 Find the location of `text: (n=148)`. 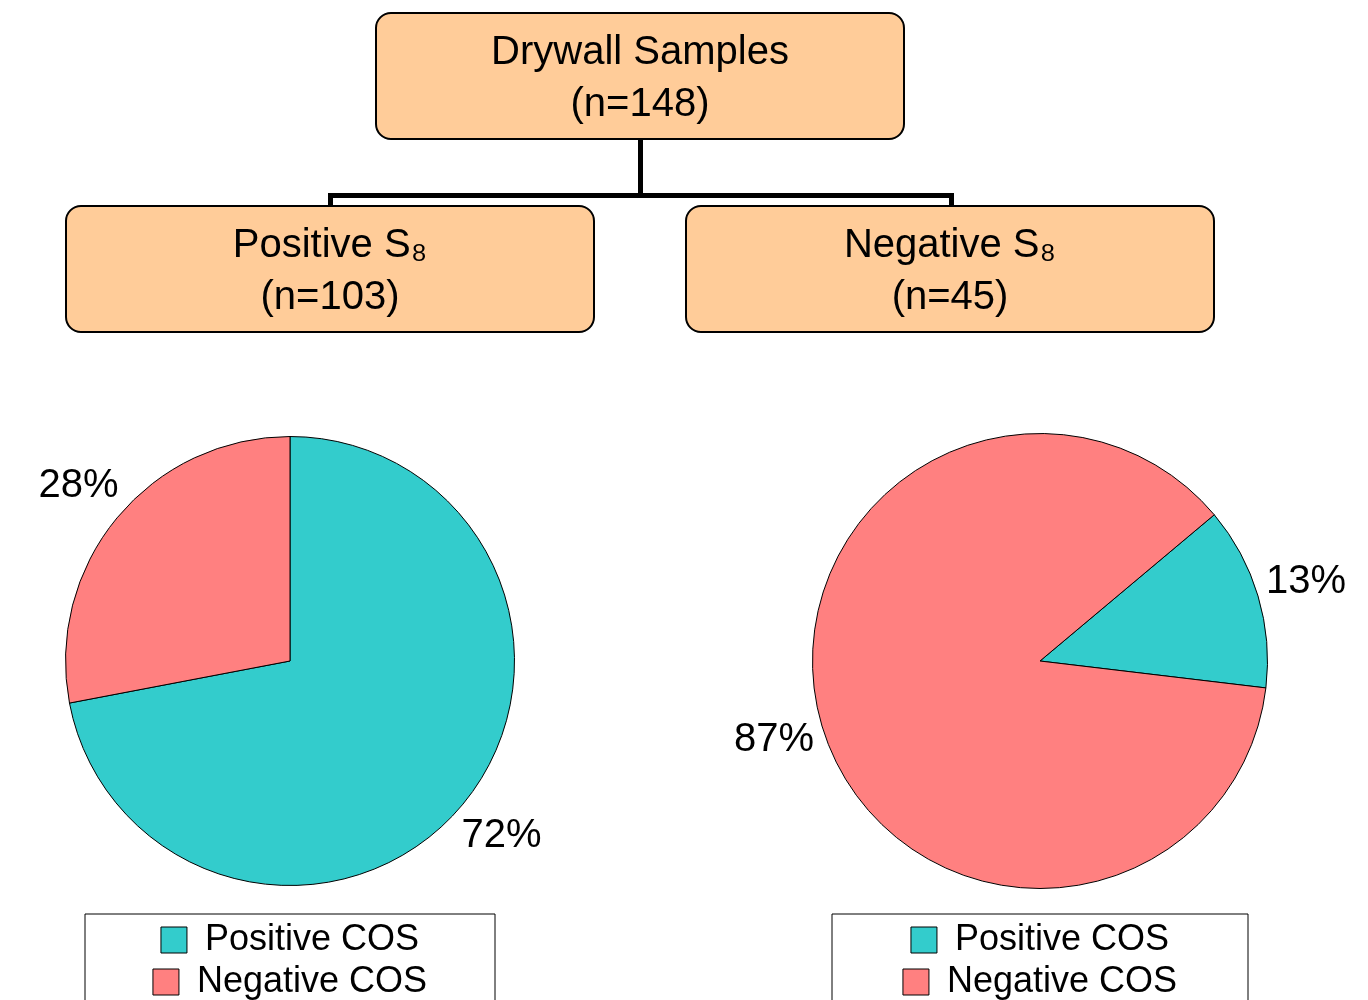

text: (n=148) is located at coordinates (640, 102).